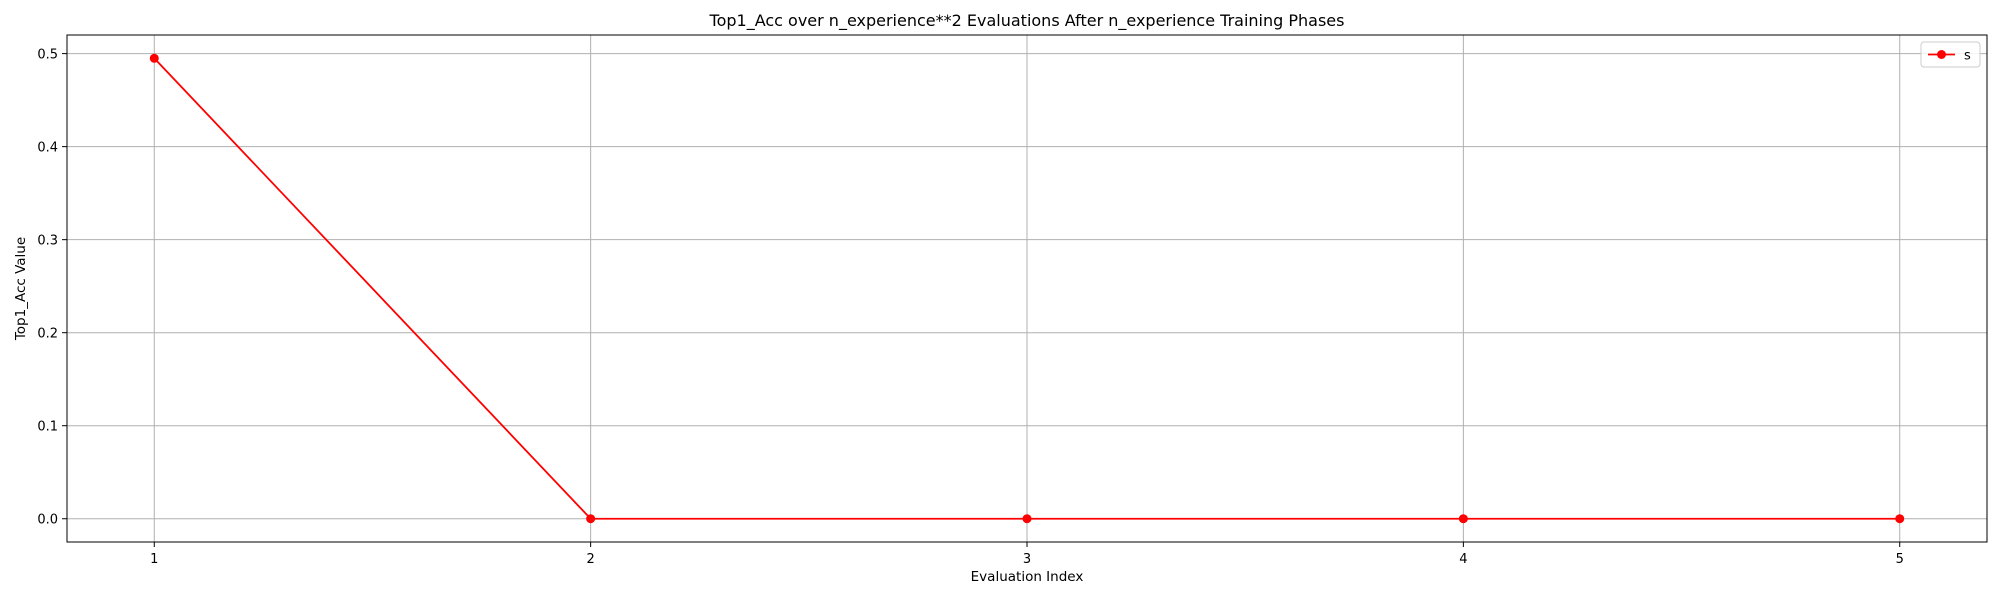  Describe the element at coordinates (47, 55) in the screenshot. I see `y-tick-label: 0.5` at that location.